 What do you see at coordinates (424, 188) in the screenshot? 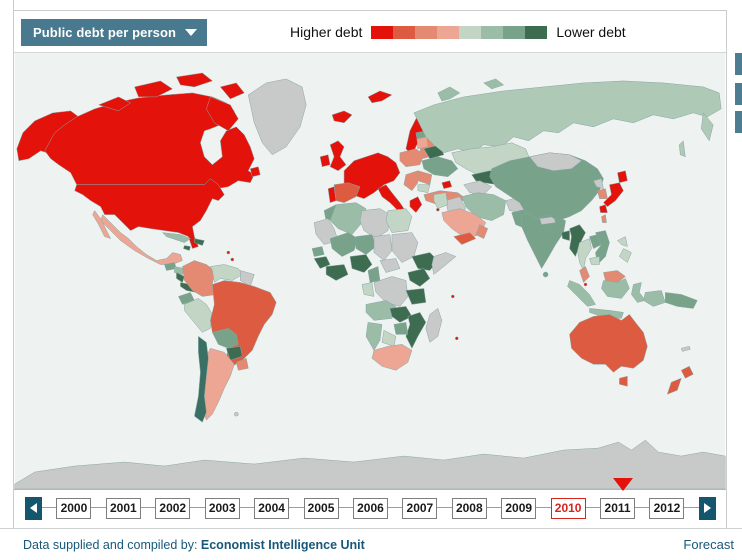
I see `country-bulgaria` at bounding box center [424, 188].